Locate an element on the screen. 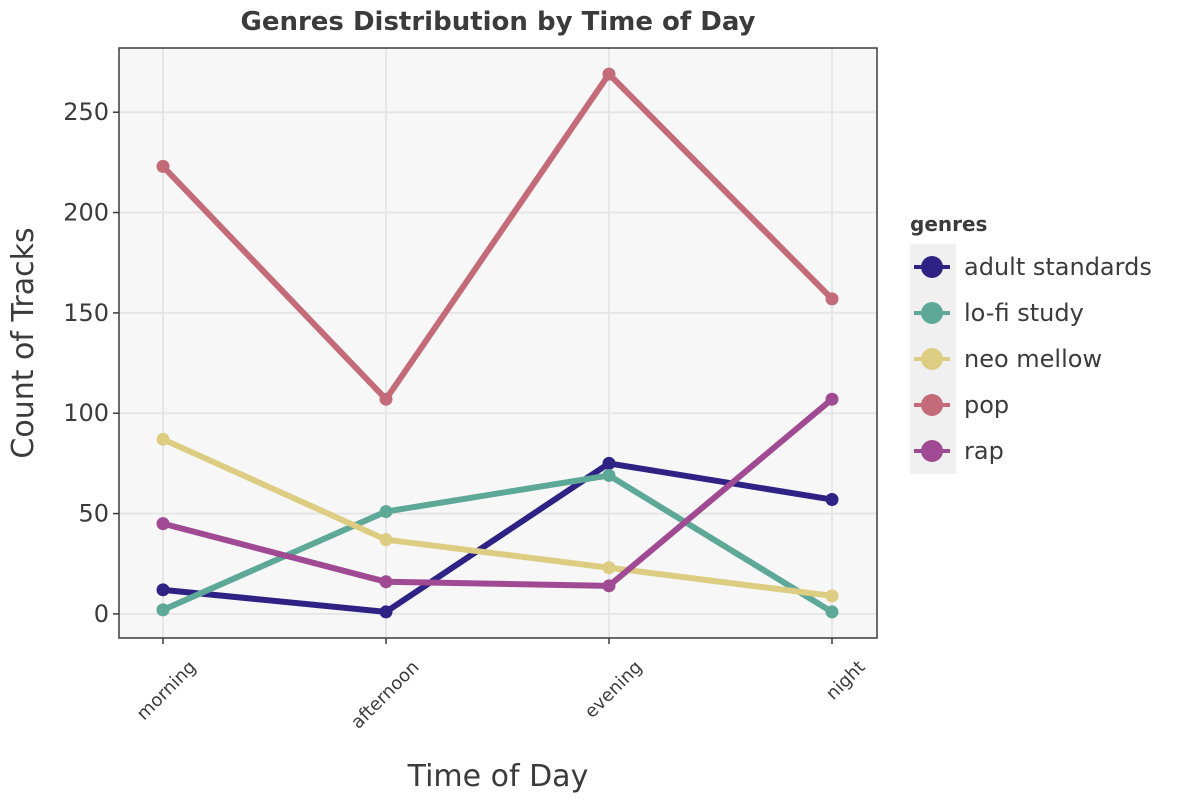  legend-label: neo mellow is located at coordinates (1033, 359).